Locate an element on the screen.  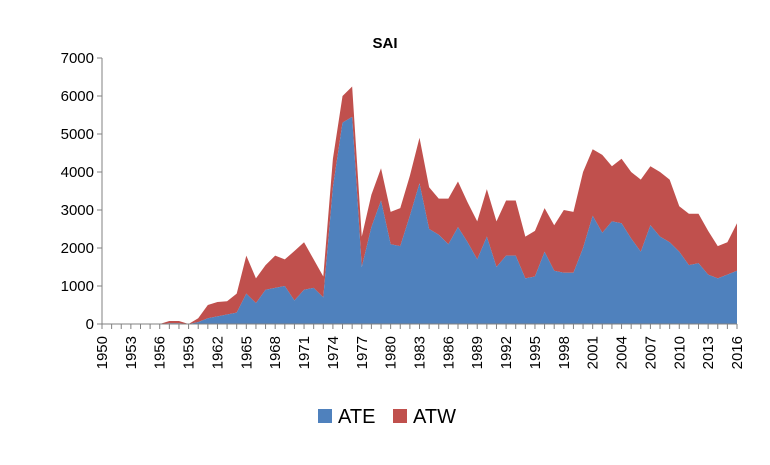
y-tick-label: 1000 is located at coordinates (77, 286).